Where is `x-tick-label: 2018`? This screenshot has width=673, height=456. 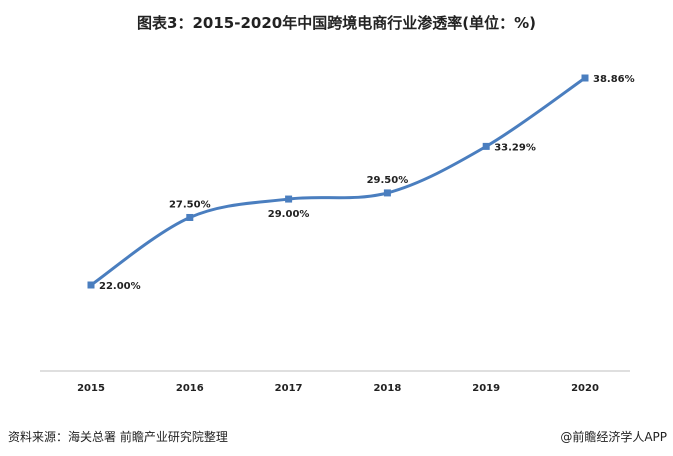 x-tick-label: 2018 is located at coordinates (387, 388).